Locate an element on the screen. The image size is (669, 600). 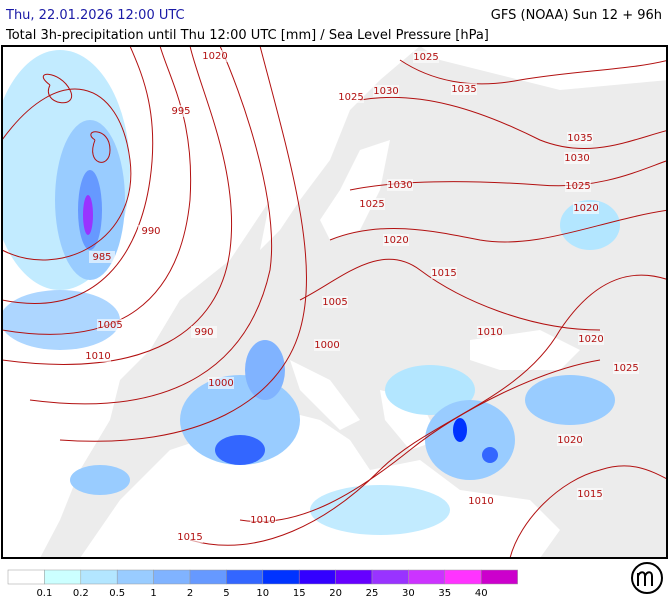
legend-label: 25 is located at coordinates (372, 593).